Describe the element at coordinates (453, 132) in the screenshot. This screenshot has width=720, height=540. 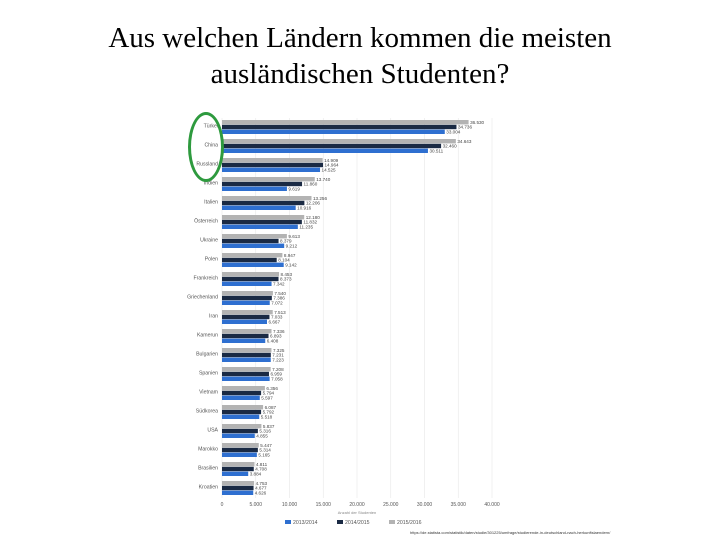
I see `data-label: 33.004` at that location.